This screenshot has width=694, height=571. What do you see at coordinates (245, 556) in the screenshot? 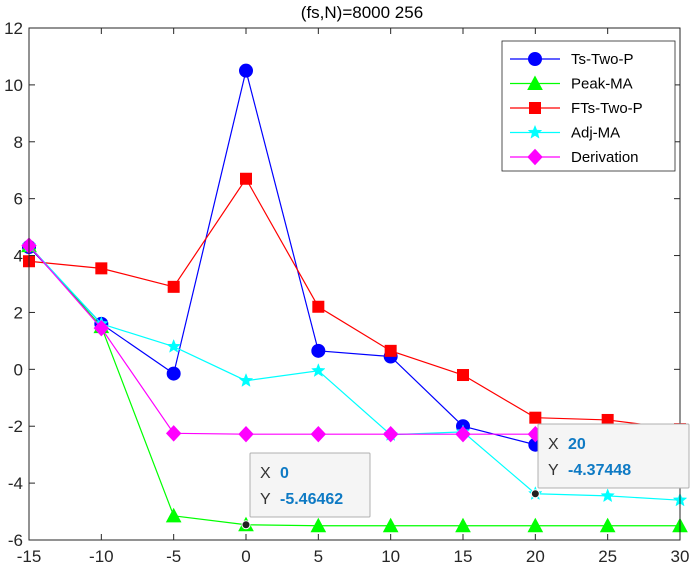
I see `x-tick-label: 0` at bounding box center [245, 556].